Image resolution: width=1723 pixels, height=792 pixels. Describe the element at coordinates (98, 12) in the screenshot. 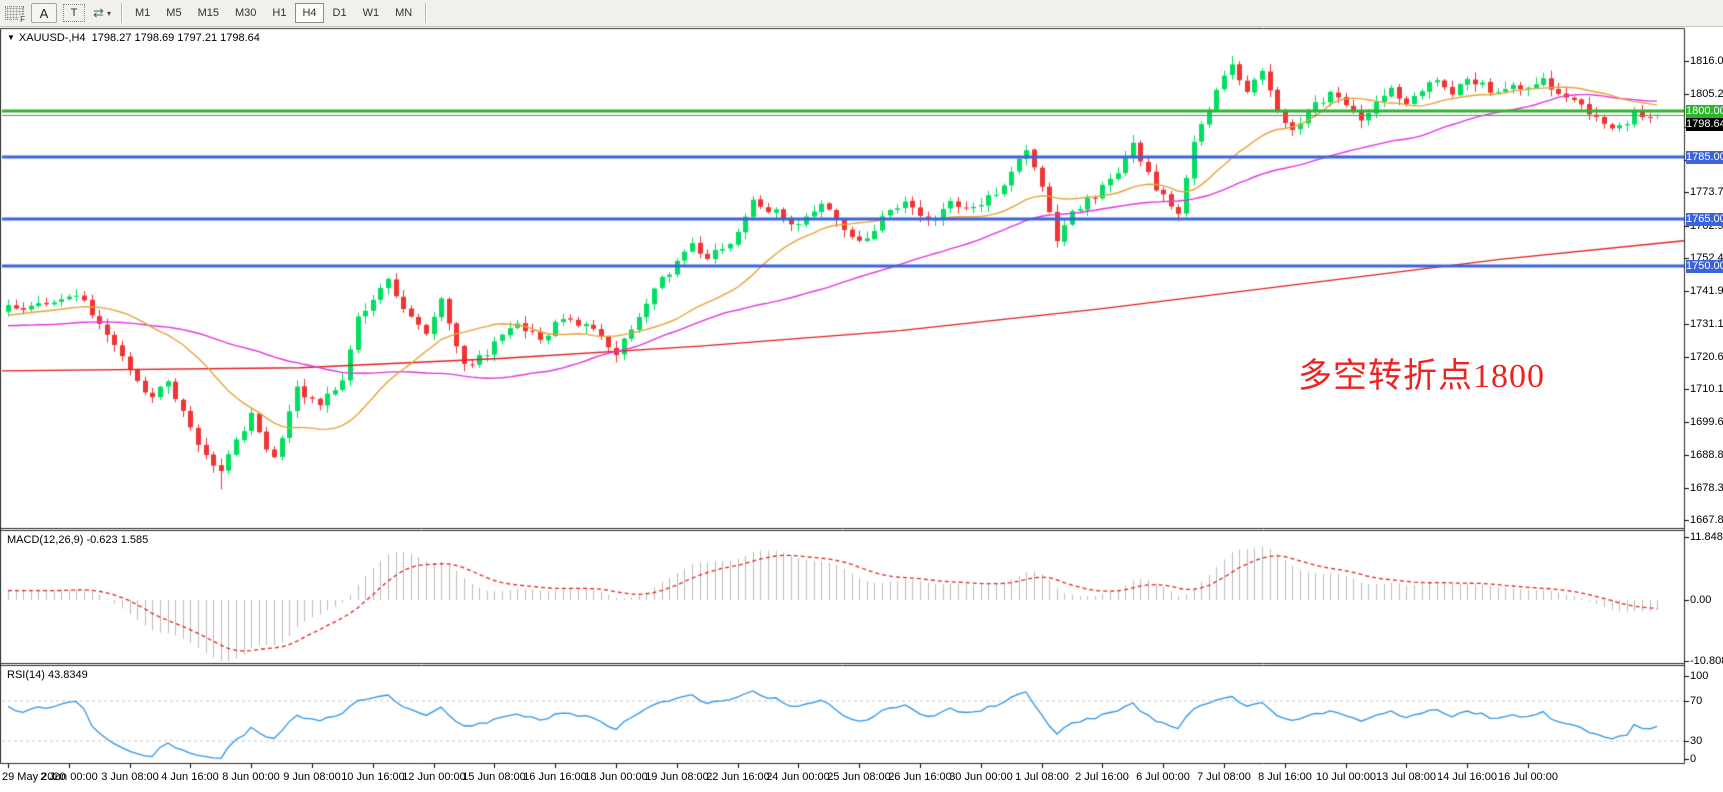

I see `arrows-icon: ⇄` at that location.